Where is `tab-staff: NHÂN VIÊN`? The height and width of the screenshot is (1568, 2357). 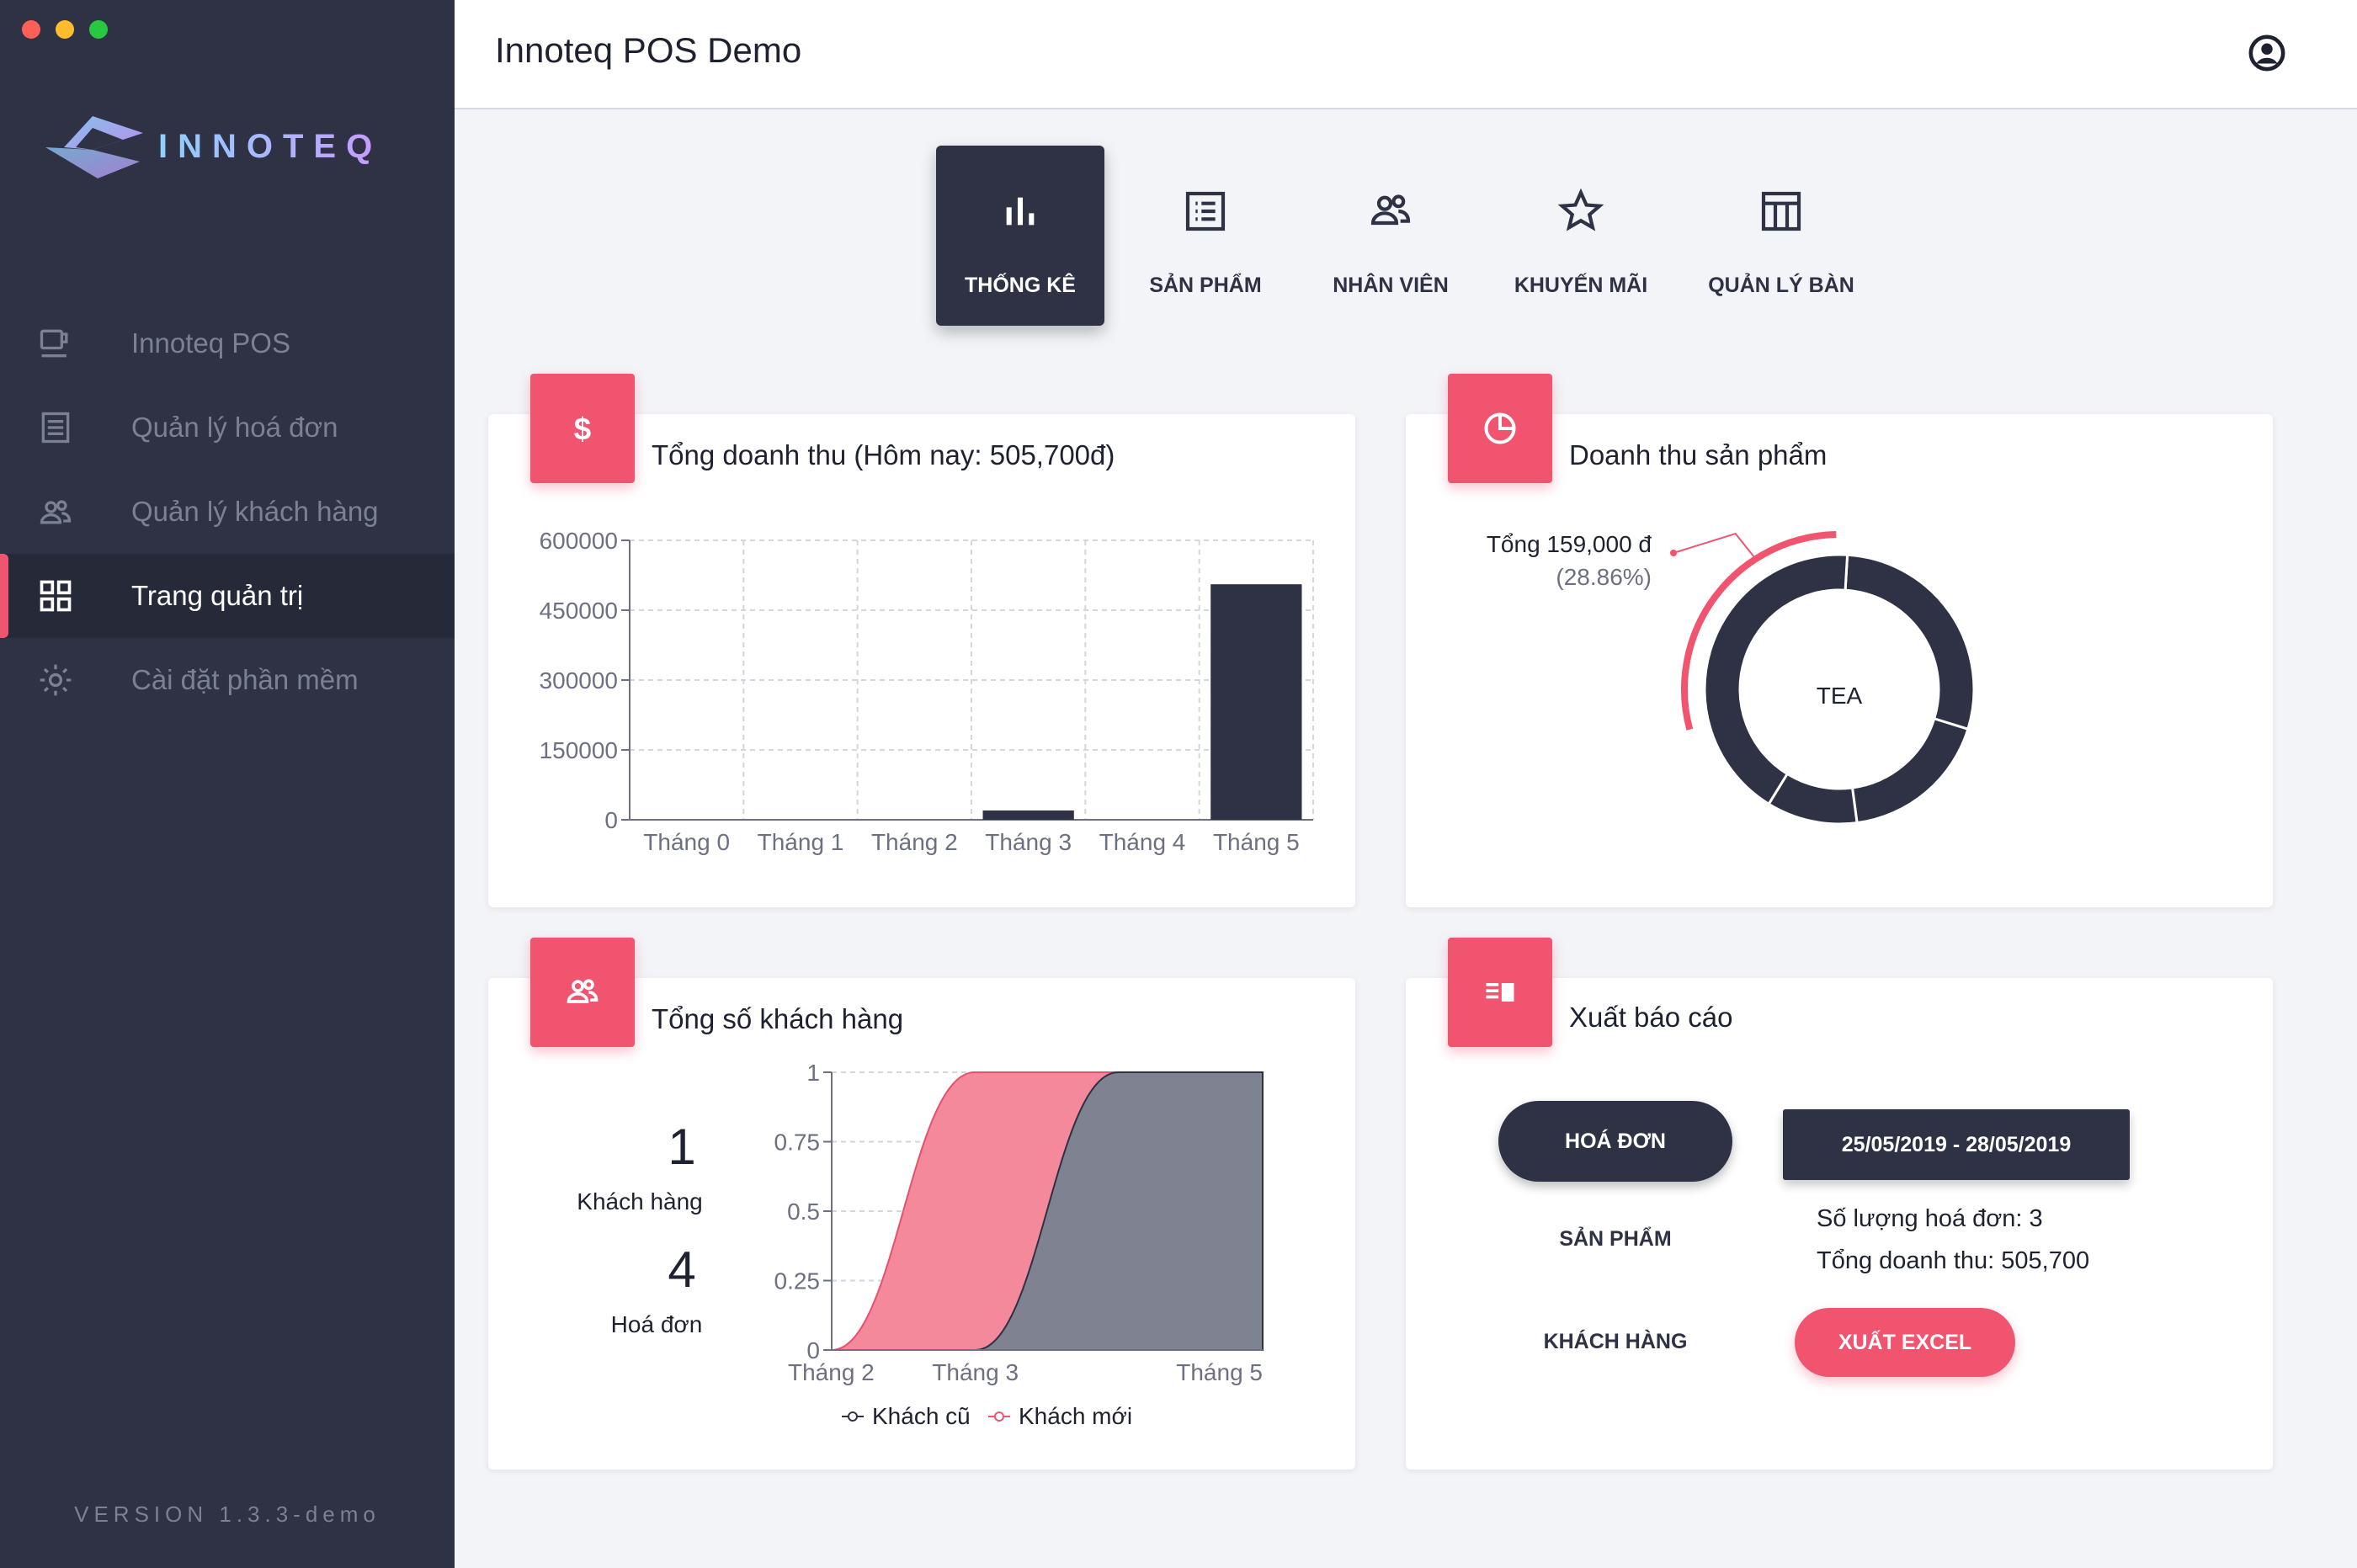
tab-staff: NHÂN VIÊN is located at coordinates (1390, 236).